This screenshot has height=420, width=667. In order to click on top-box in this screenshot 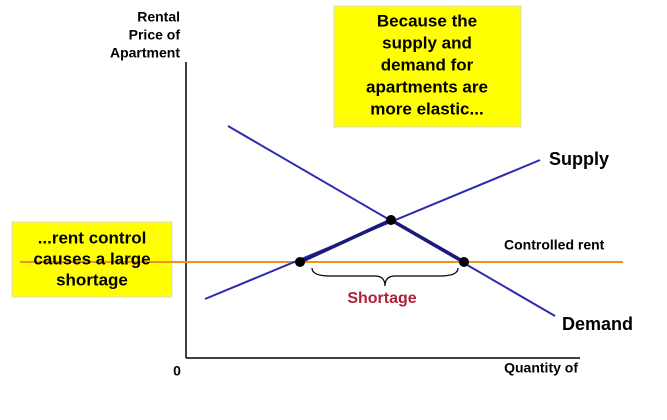, I will do `click(427, 66)`.